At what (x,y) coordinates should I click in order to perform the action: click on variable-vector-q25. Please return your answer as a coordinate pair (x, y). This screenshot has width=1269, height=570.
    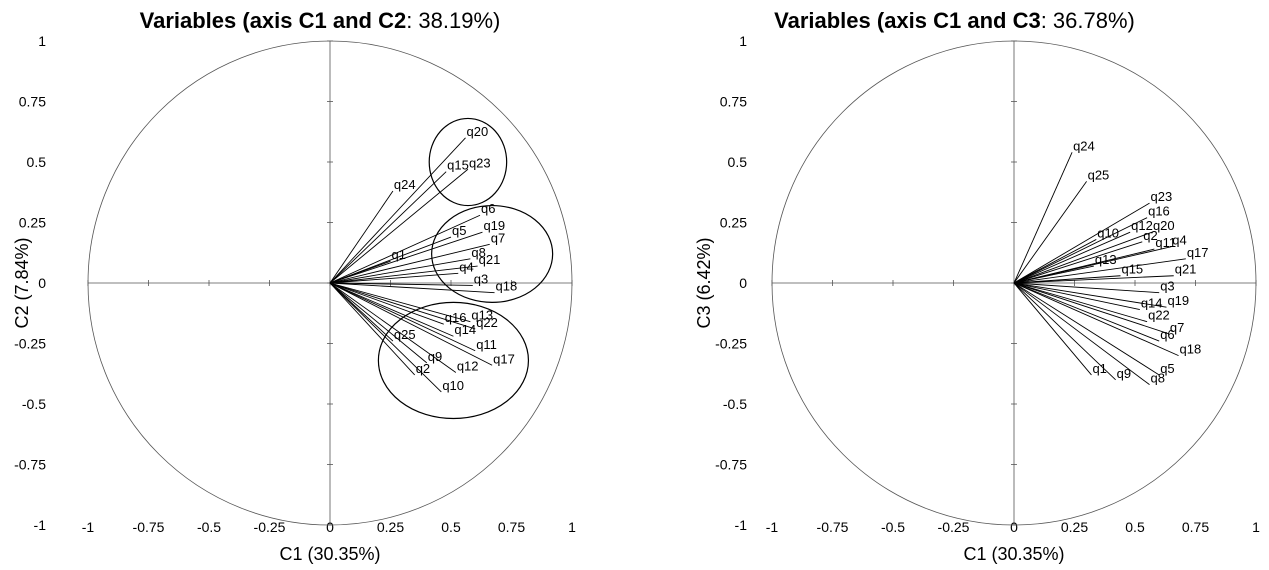
    Looking at the image, I should click on (1050, 232).